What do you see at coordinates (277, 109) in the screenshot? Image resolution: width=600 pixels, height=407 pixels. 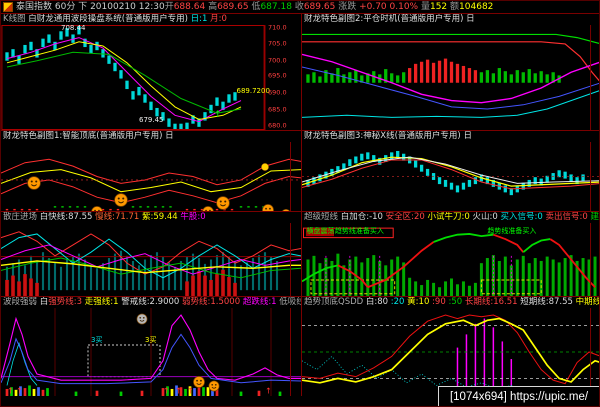 I see `chart-annotation: 685.0` at bounding box center [277, 109].